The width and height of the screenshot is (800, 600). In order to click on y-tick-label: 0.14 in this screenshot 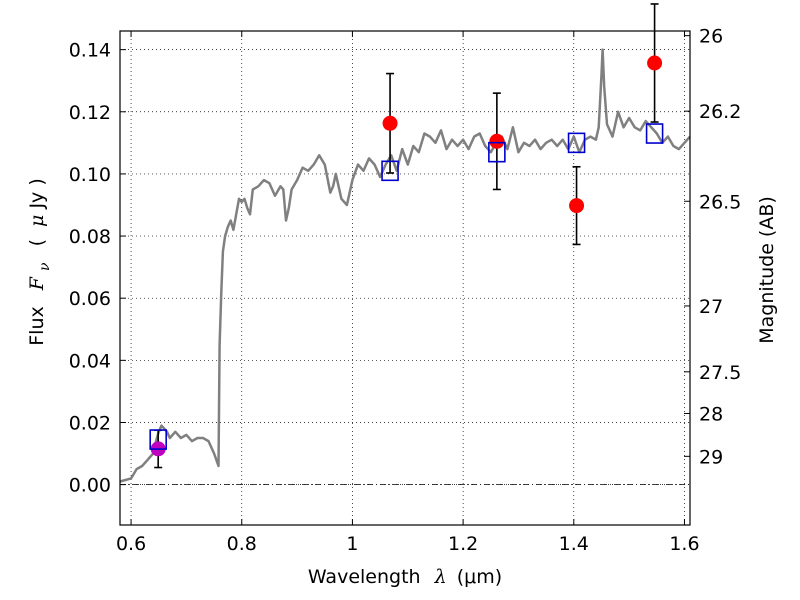, I will do `click(90, 51)`.